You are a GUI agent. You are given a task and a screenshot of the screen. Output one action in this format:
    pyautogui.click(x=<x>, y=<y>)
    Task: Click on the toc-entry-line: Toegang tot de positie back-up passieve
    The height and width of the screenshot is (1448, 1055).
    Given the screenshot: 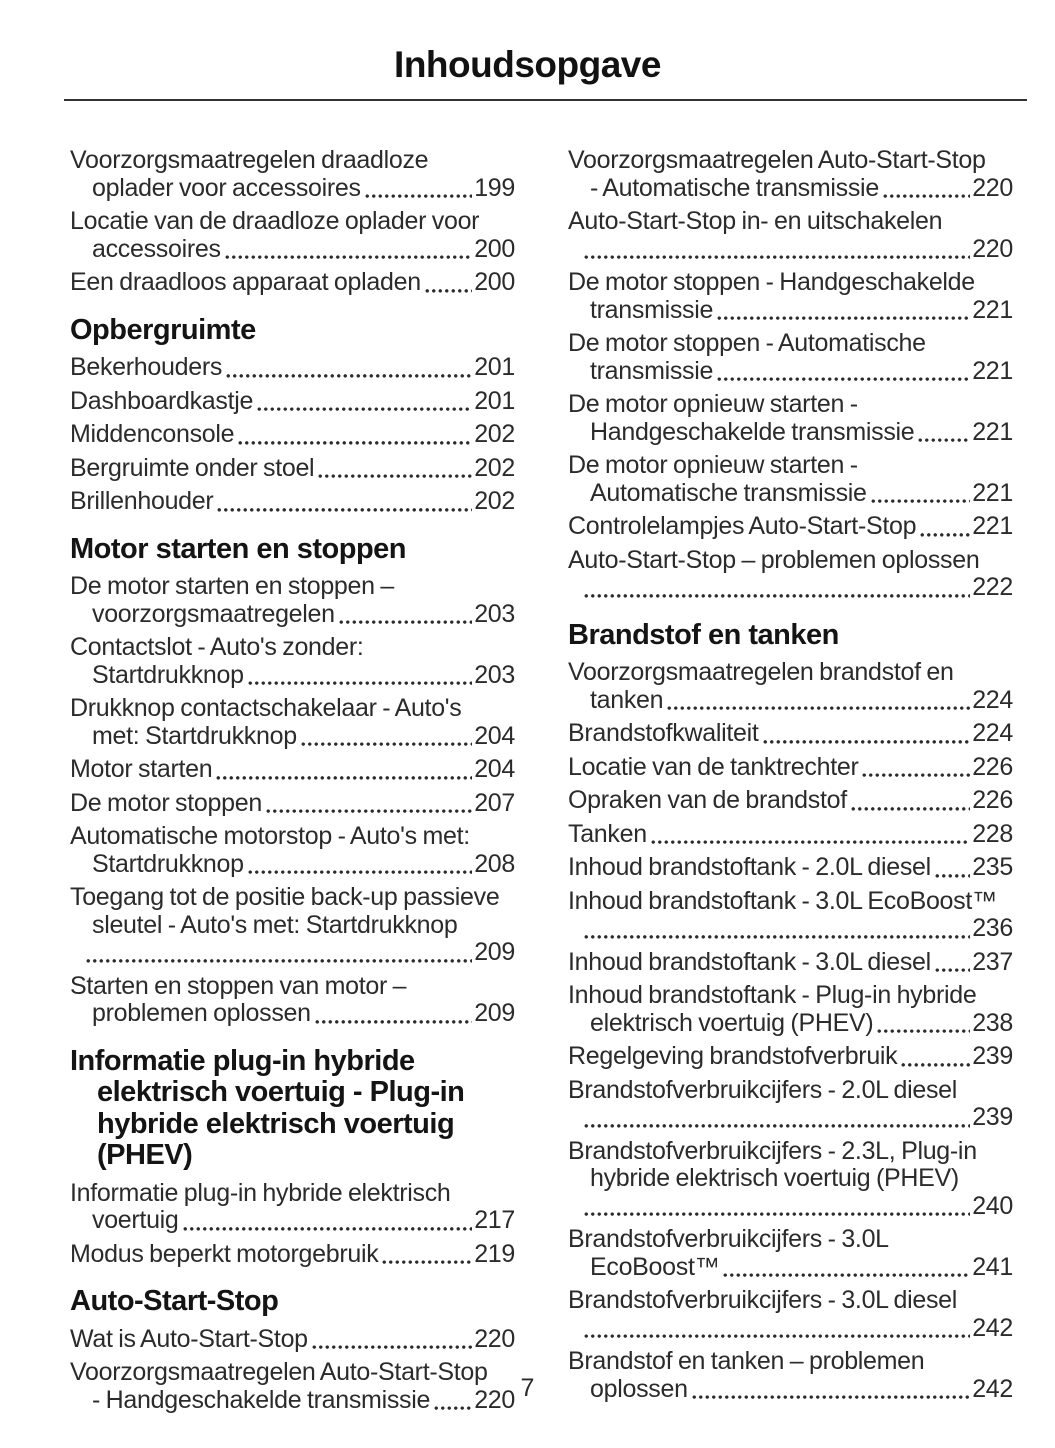 What is the action you would take?
    pyautogui.click(x=285, y=897)
    